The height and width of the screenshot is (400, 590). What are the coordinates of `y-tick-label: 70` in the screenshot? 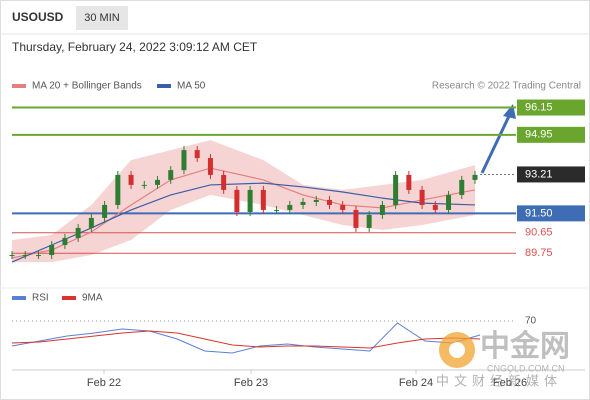 It's located at (531, 321).